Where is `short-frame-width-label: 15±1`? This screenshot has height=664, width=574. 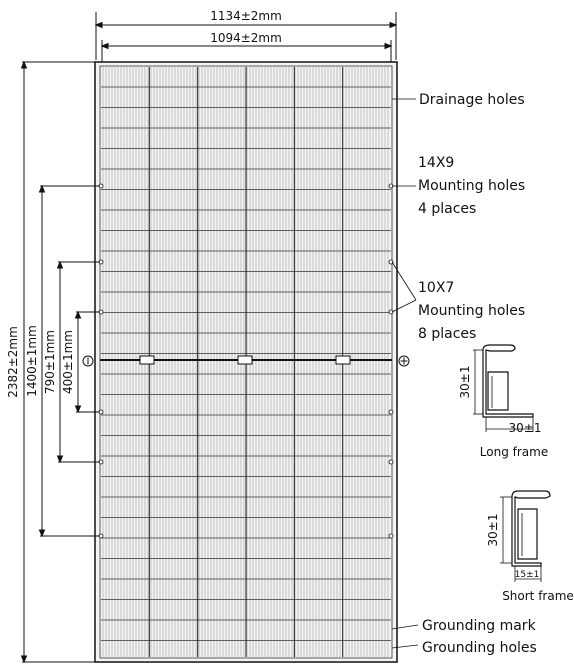
short-frame-width-label: 15±1 is located at coordinates (527, 575).